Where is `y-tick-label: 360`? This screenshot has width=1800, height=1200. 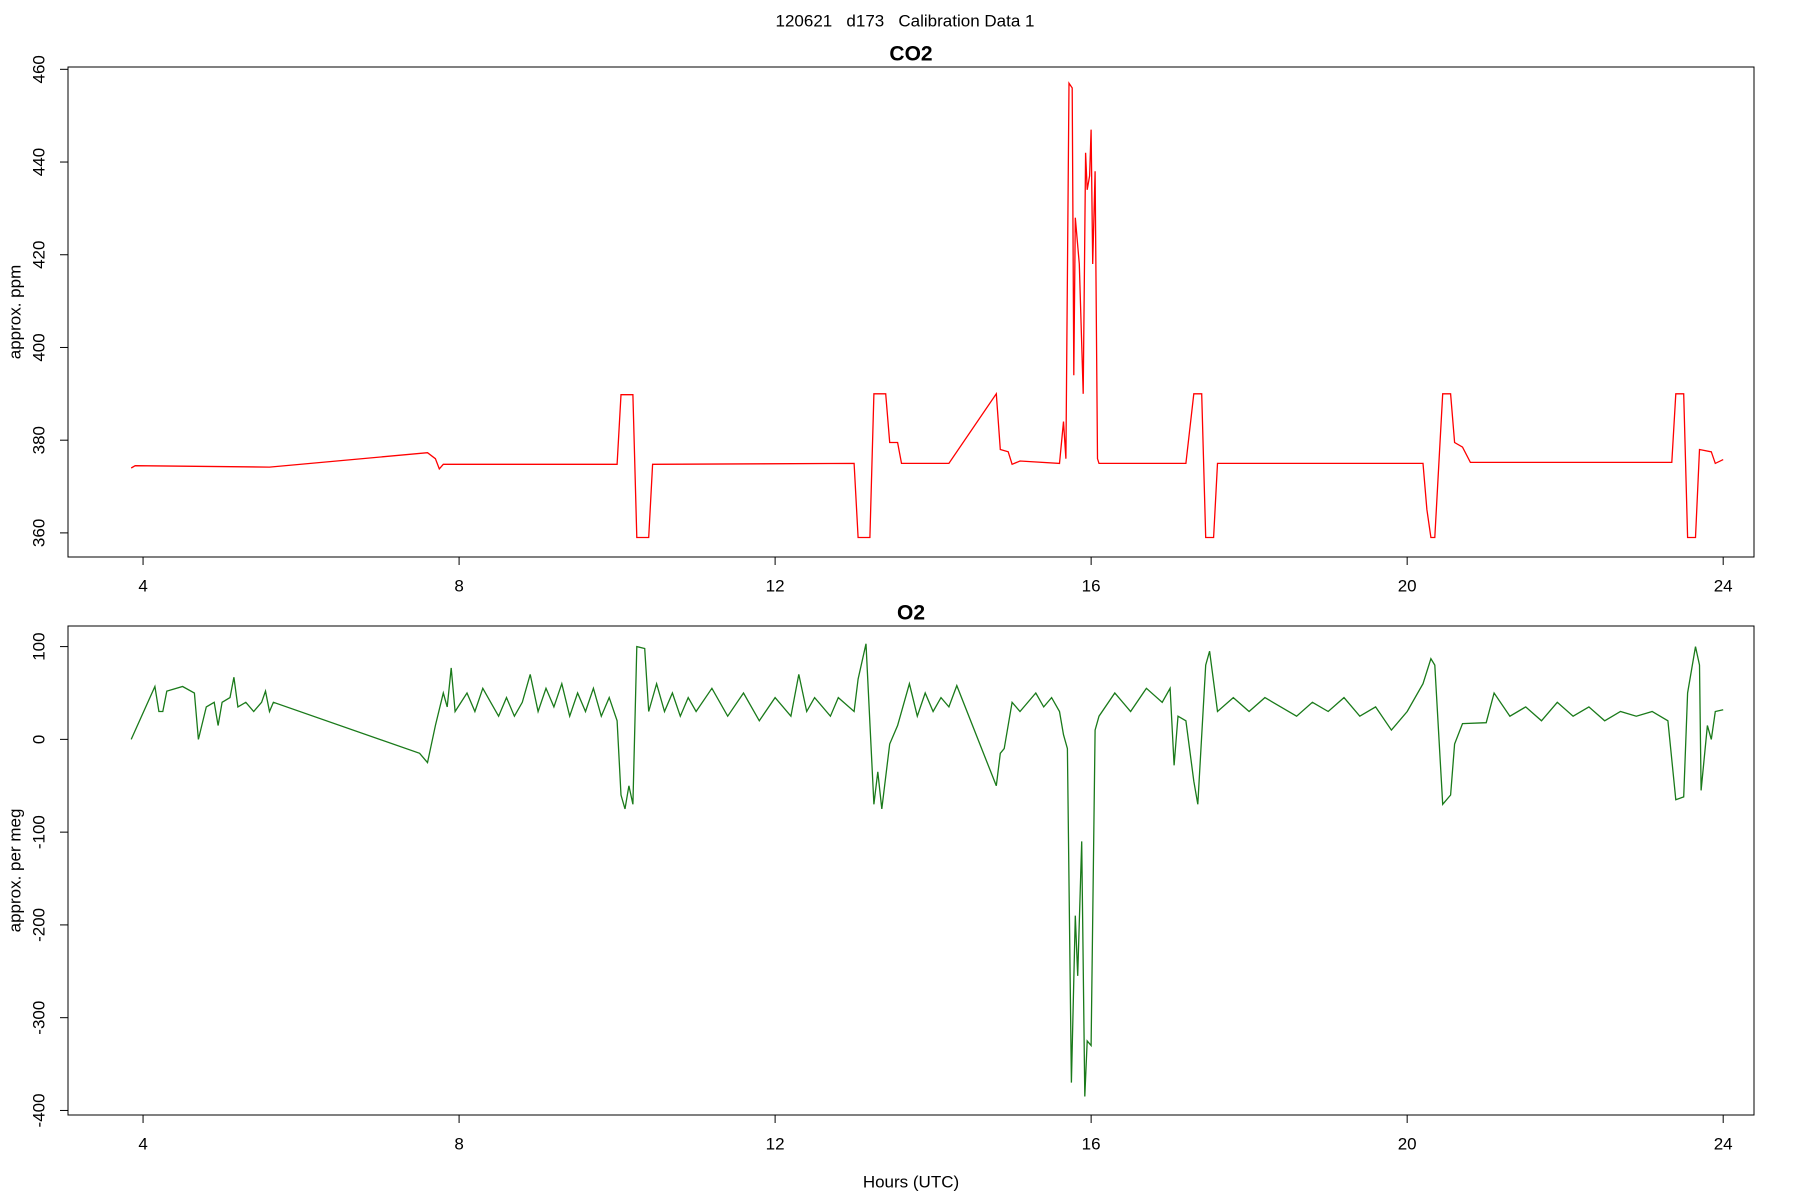
y-tick-label: 360 is located at coordinates (38, 533).